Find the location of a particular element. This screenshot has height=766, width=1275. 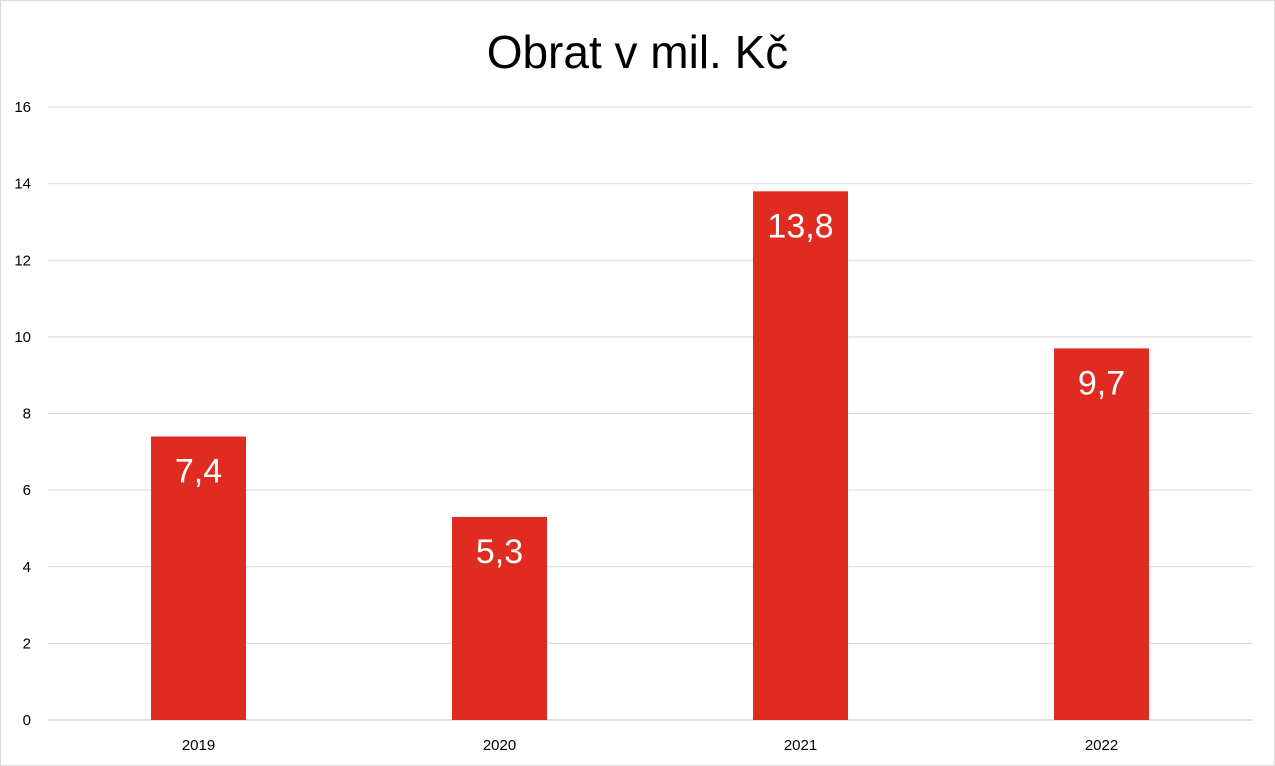

data-label-2020: 5,3 is located at coordinates (499, 552).